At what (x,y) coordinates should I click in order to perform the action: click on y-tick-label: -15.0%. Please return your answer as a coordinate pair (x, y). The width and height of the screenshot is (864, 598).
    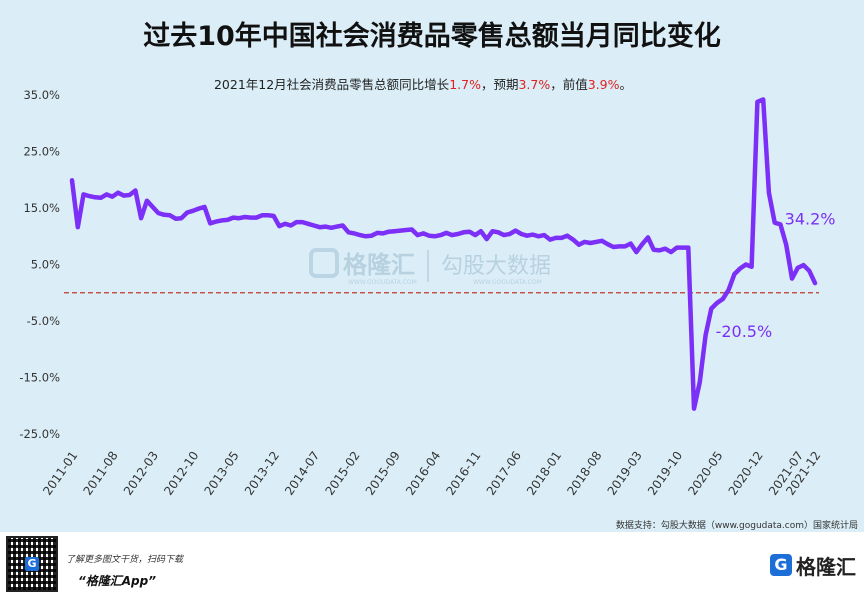
    Looking at the image, I should click on (39, 378).